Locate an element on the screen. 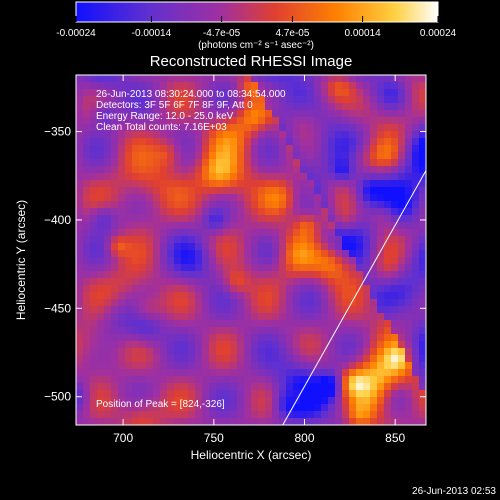 This screenshot has width=500, height=500. y-tick-label: −500 is located at coordinates (57, 397).